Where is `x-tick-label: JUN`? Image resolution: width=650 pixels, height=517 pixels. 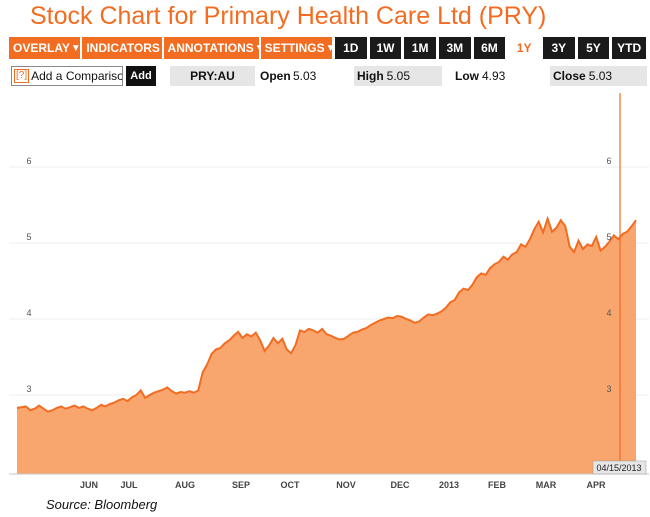 x-tick-label: JUN is located at coordinates (89, 485).